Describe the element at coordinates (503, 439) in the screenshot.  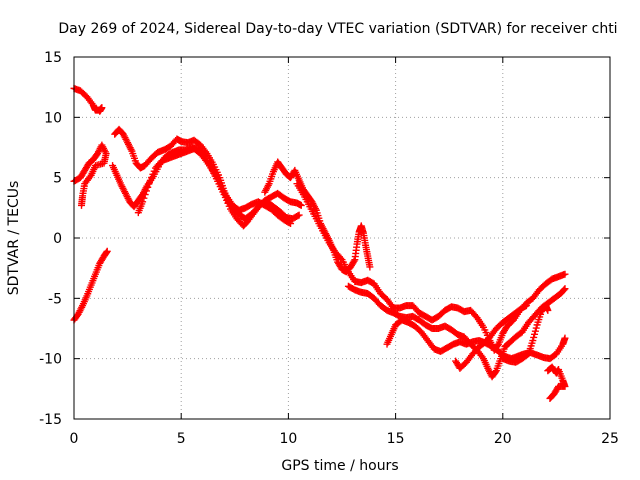
I see `x-tick-label: 20` at that location.